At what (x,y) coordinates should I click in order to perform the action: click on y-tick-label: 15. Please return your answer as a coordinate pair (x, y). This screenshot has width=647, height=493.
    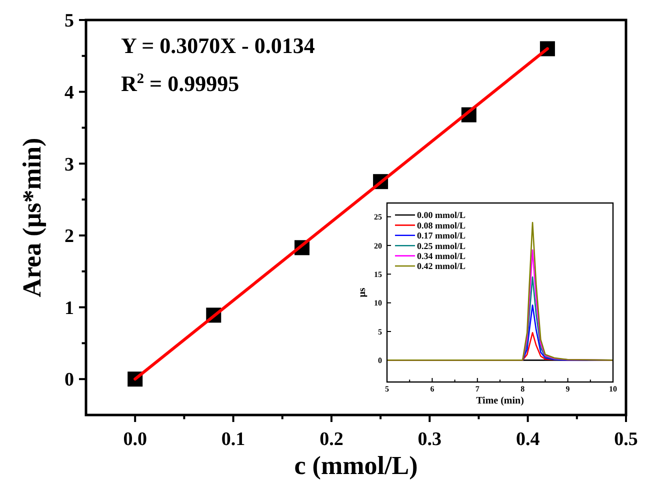
    Looking at the image, I should click on (378, 274).